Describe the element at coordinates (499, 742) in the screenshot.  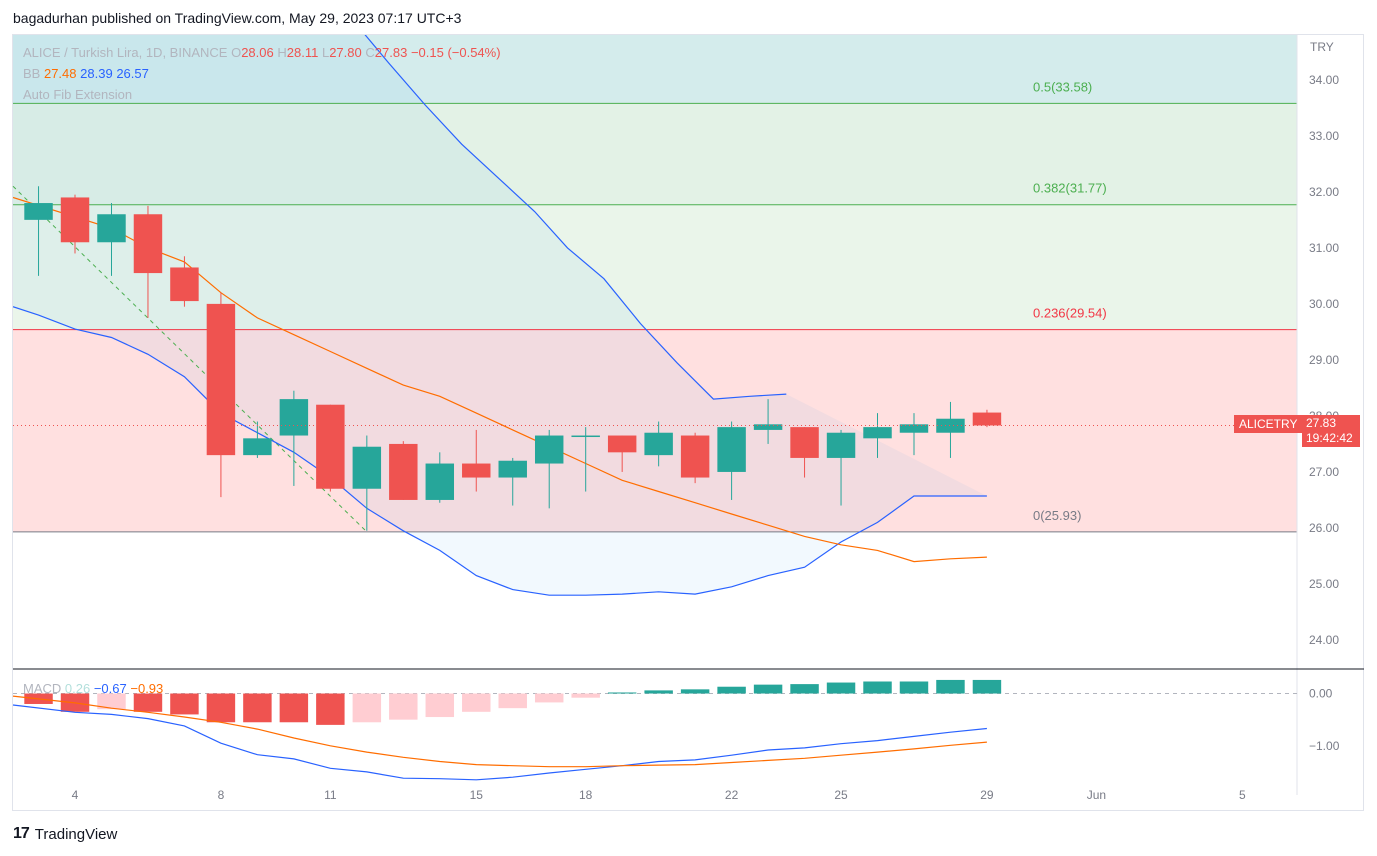
I see `macd-line` at that location.